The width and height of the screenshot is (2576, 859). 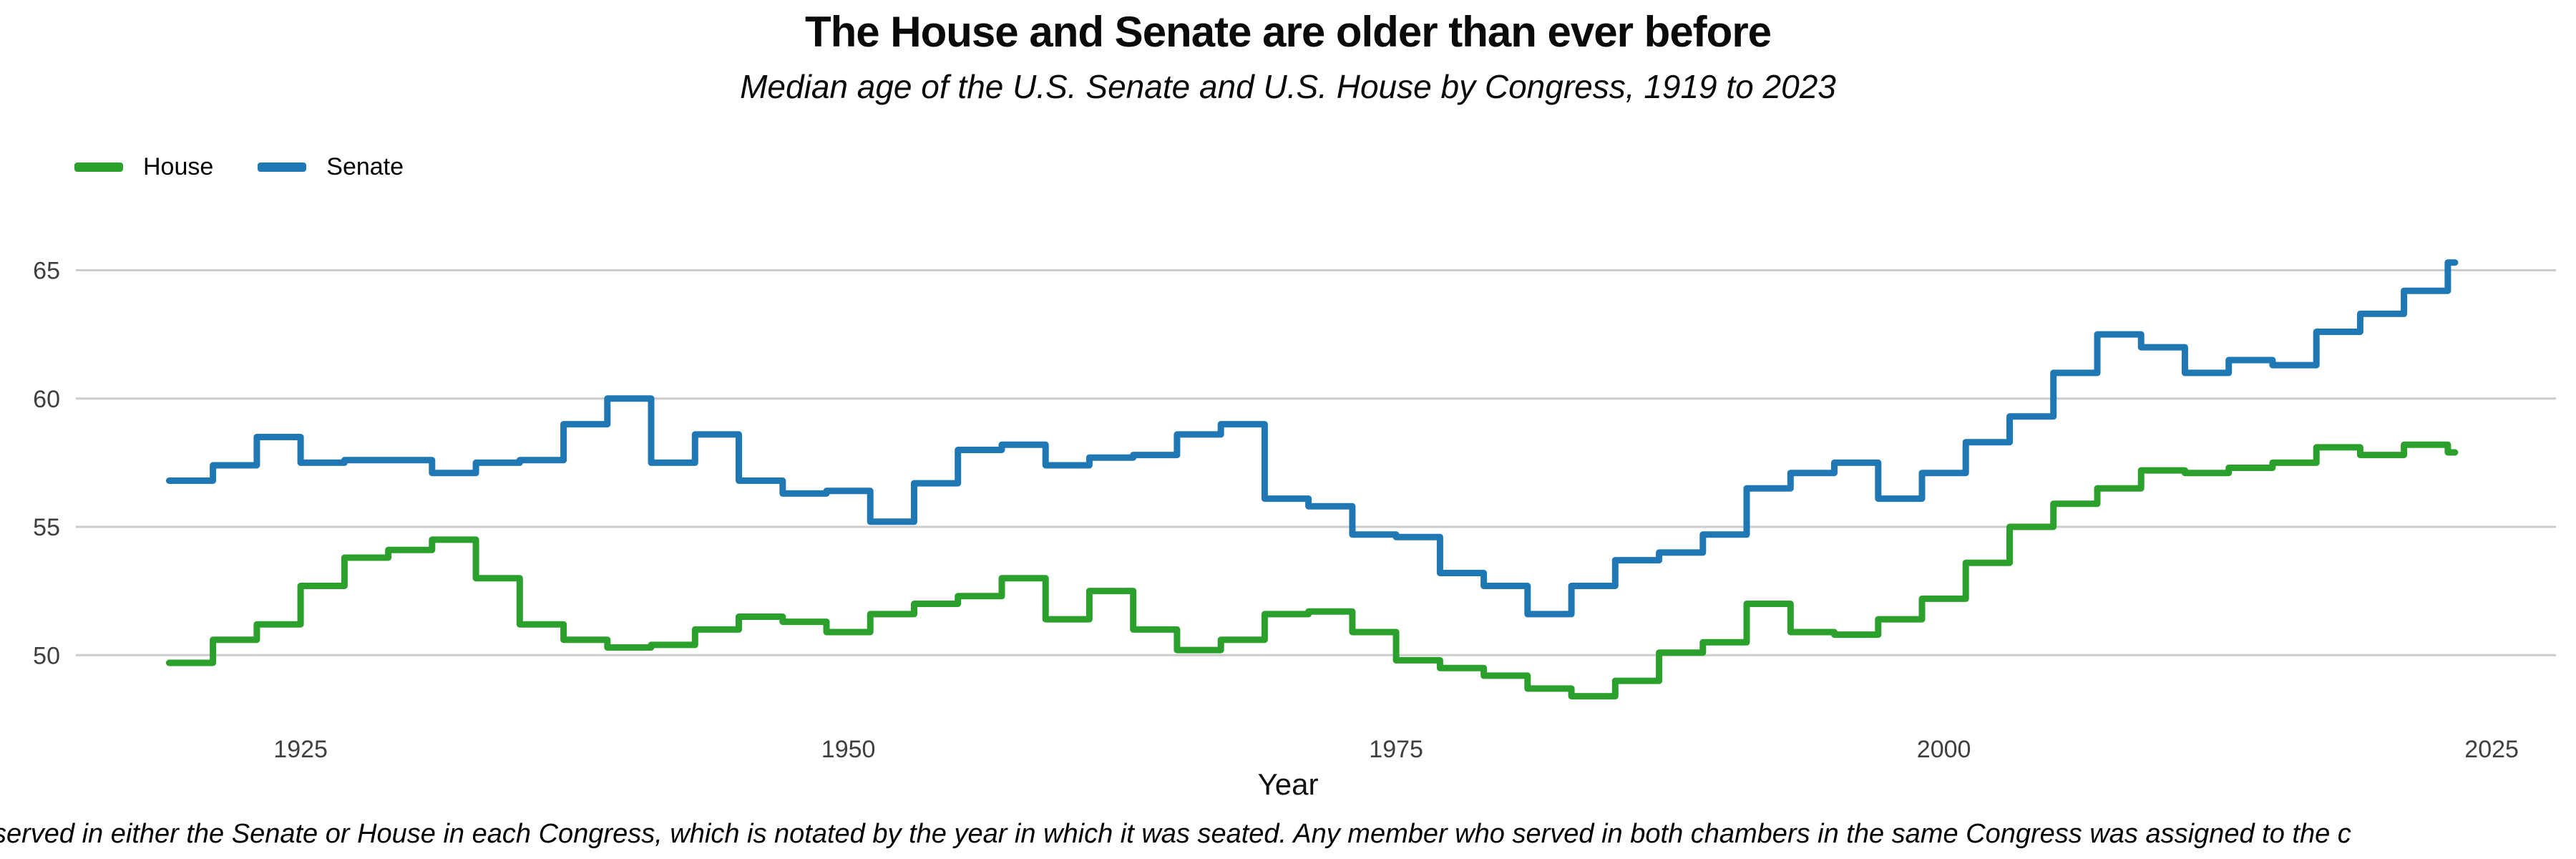 What do you see at coordinates (2491, 749) in the screenshot?
I see `x-tick-2025: 2025` at bounding box center [2491, 749].